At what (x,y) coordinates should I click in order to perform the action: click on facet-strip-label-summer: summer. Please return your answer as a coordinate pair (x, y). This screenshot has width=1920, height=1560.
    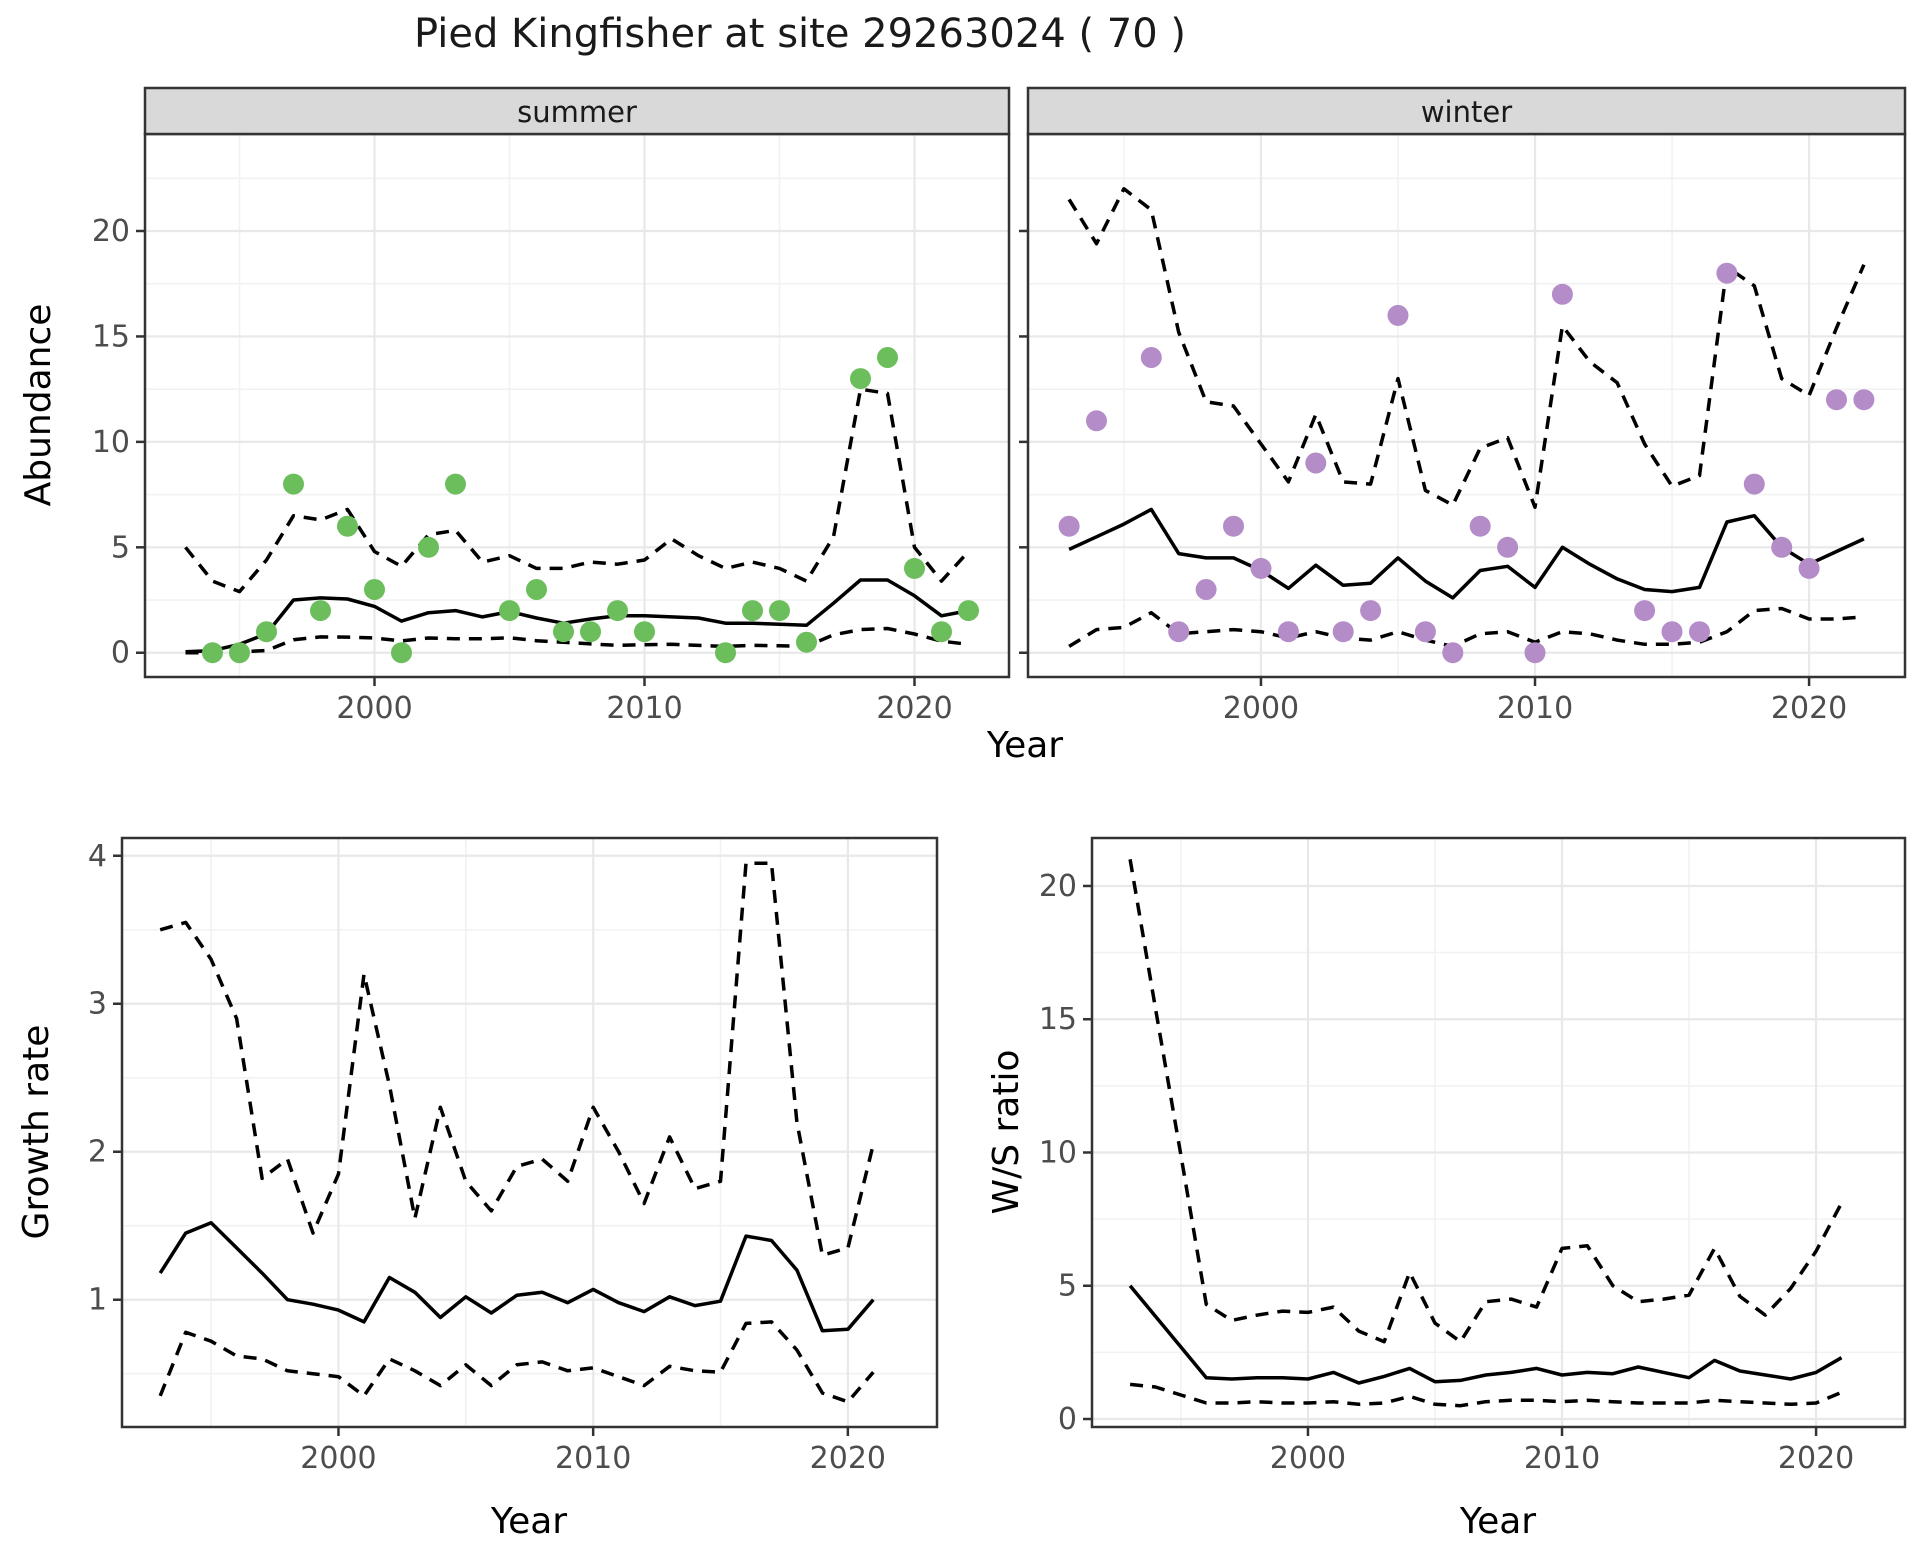
    Looking at the image, I should click on (577, 112).